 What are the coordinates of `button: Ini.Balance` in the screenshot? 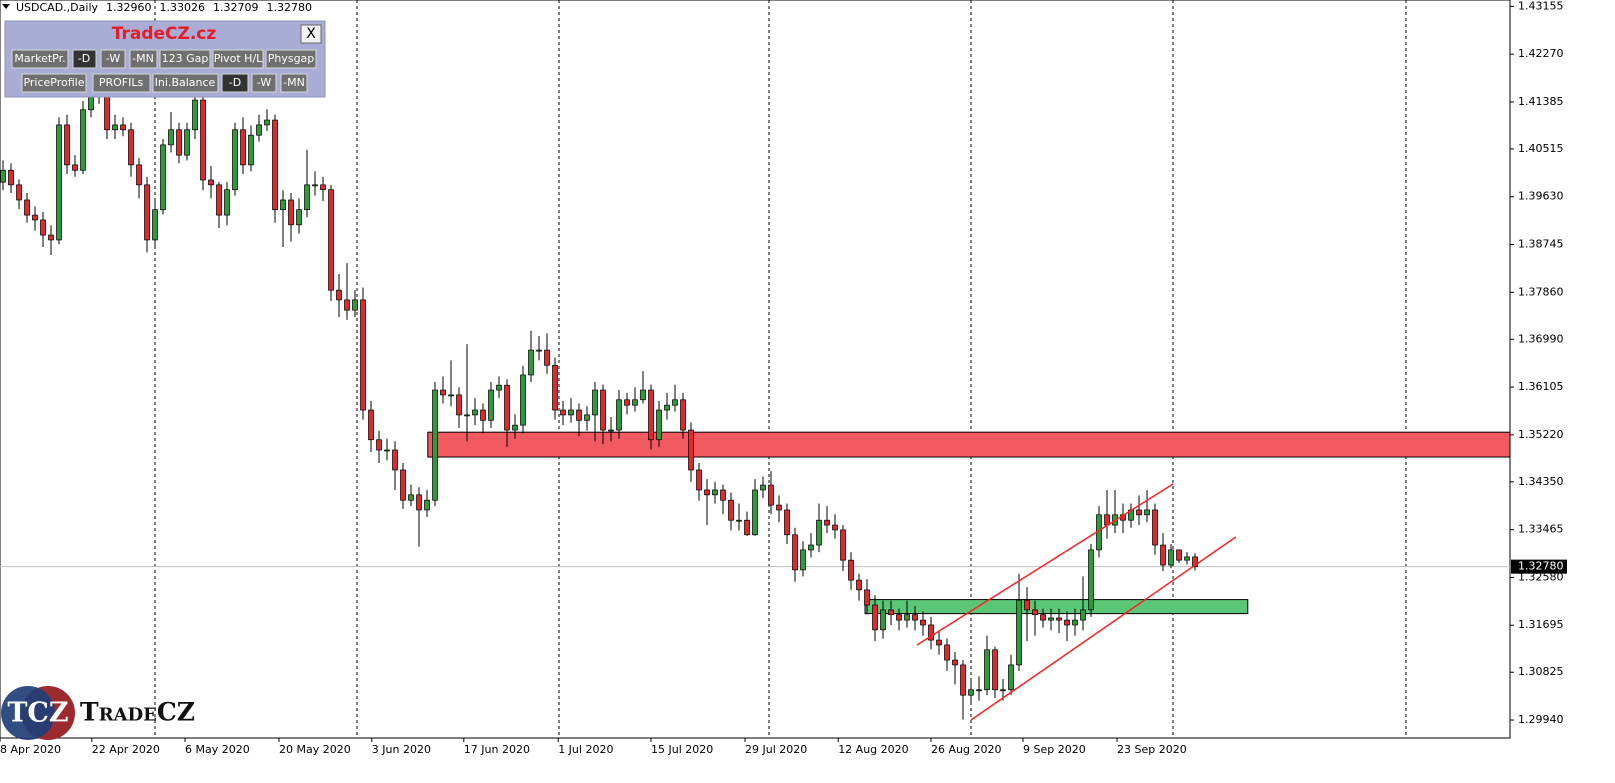 It's located at (185, 83).